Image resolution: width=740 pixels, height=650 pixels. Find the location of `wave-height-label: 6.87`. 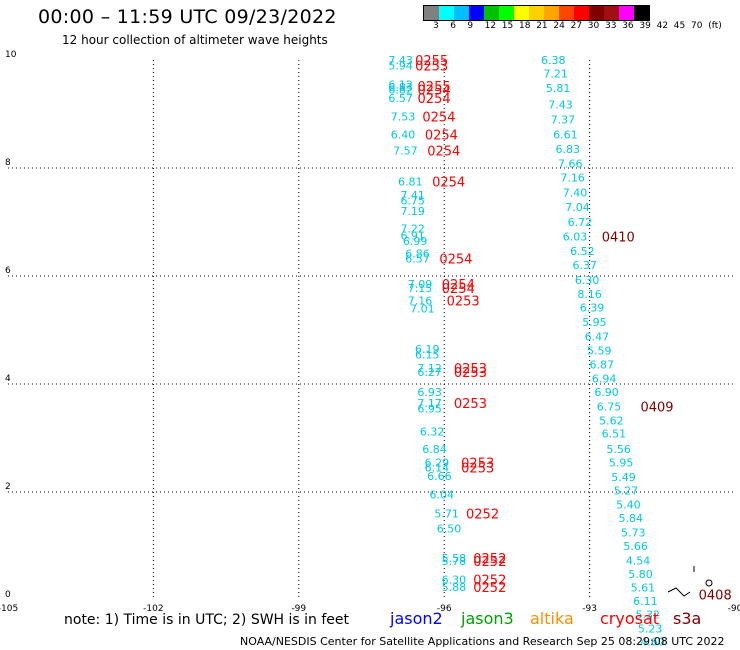

wave-height-label: 6.87 is located at coordinates (601, 365).